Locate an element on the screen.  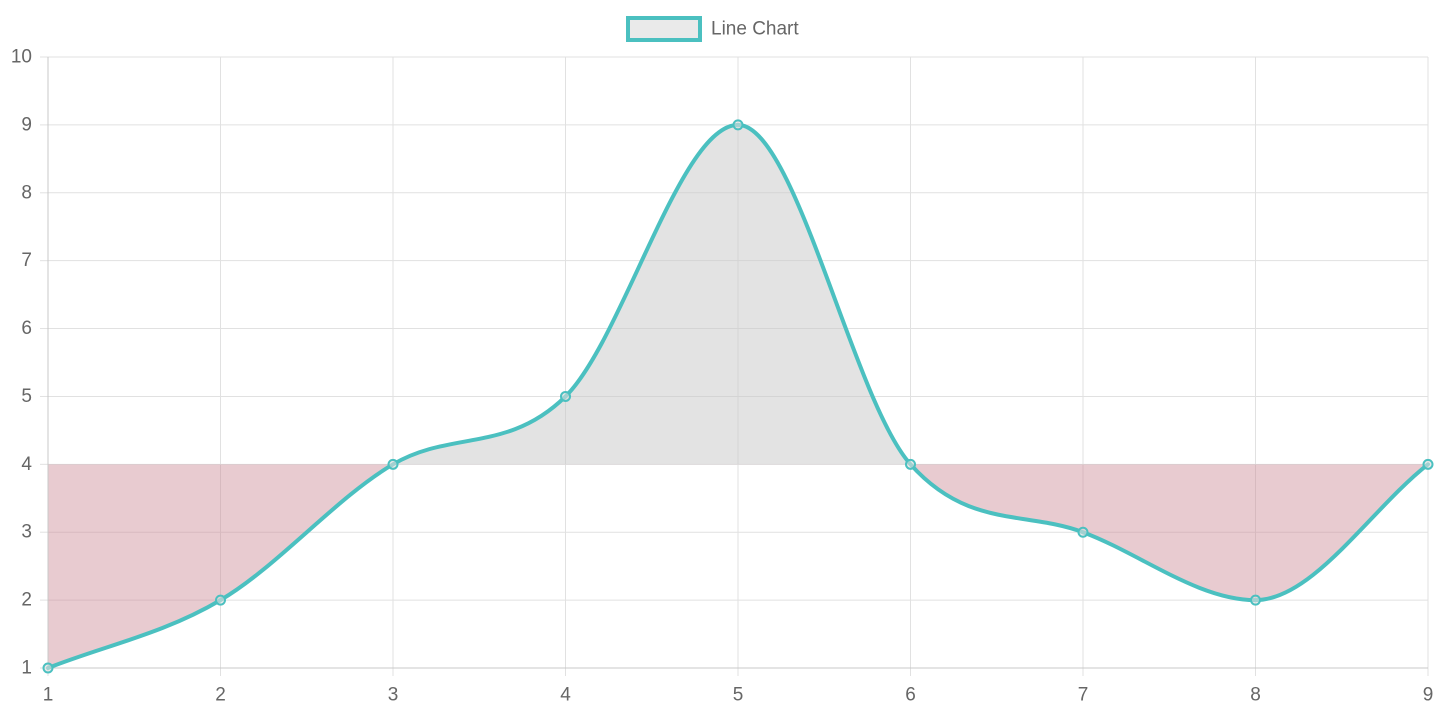
x-tick-label: 4 is located at coordinates (565, 695).